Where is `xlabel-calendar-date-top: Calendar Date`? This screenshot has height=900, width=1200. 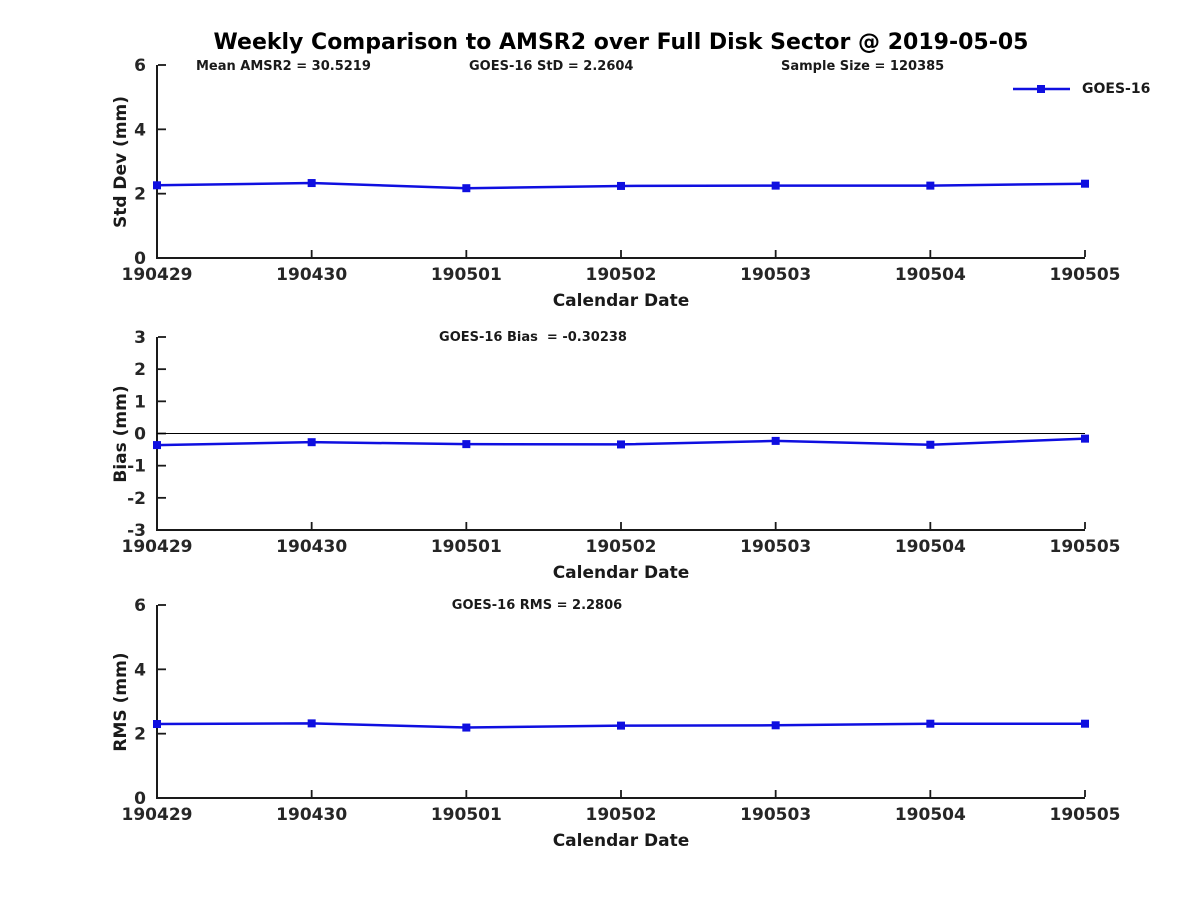
xlabel-calendar-date-top: Calendar Date is located at coordinates (621, 301).